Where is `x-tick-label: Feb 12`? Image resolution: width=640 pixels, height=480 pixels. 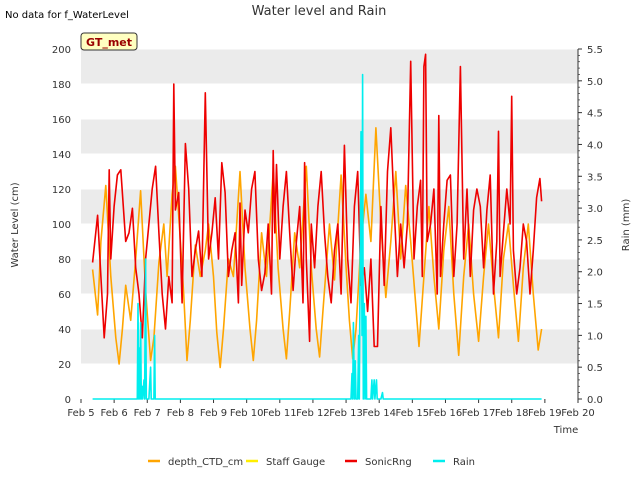 x-tick-label: Feb 12 is located at coordinates (313, 413).